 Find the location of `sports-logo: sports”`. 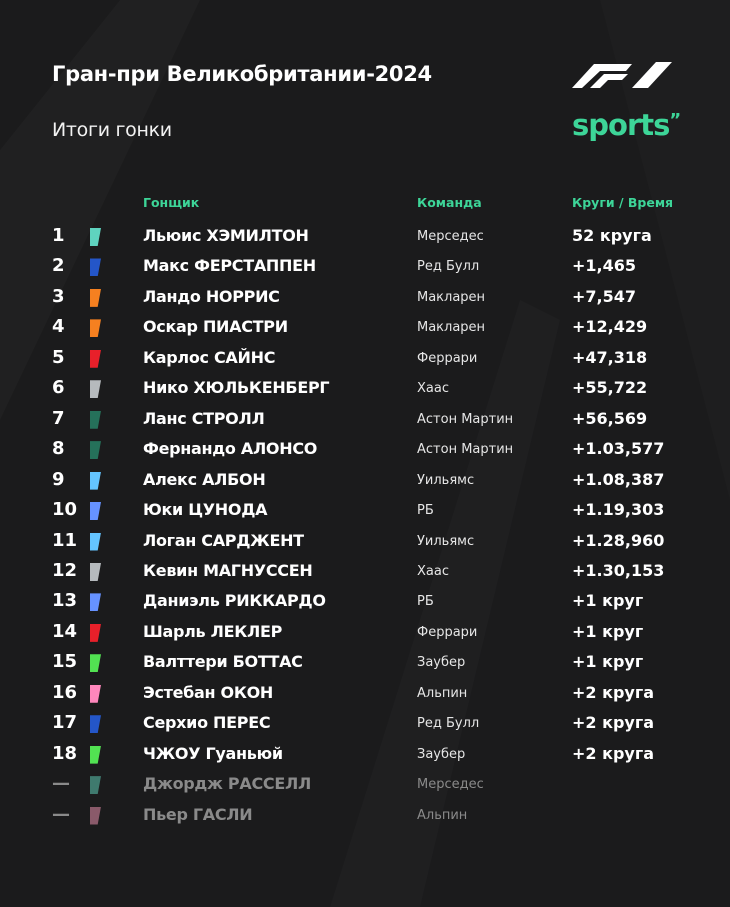

sports-logo: sports” is located at coordinates (626, 125).